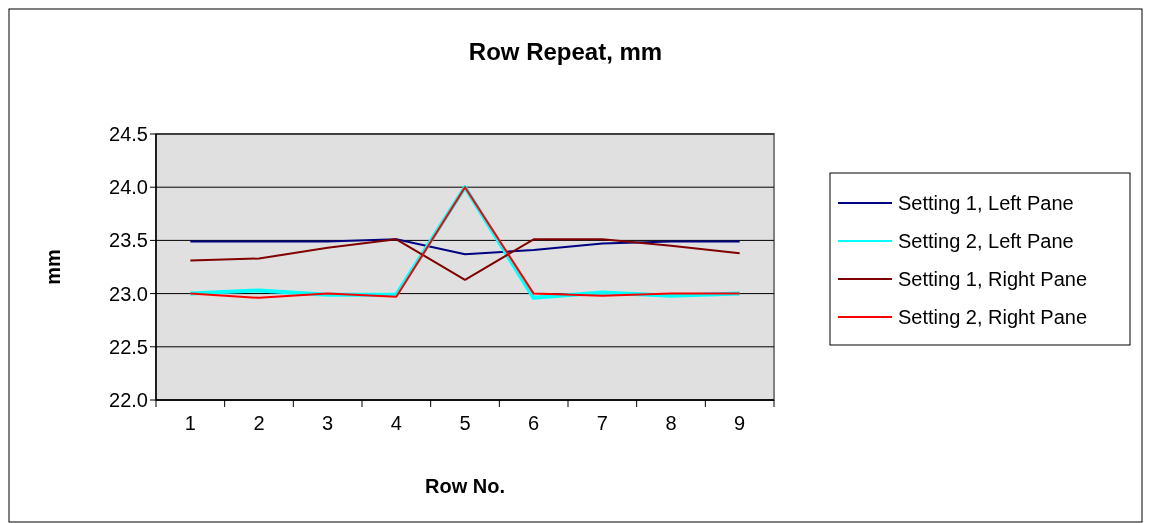  What do you see at coordinates (128, 346) in the screenshot?
I see `y-tick-label: 22.5` at bounding box center [128, 346].